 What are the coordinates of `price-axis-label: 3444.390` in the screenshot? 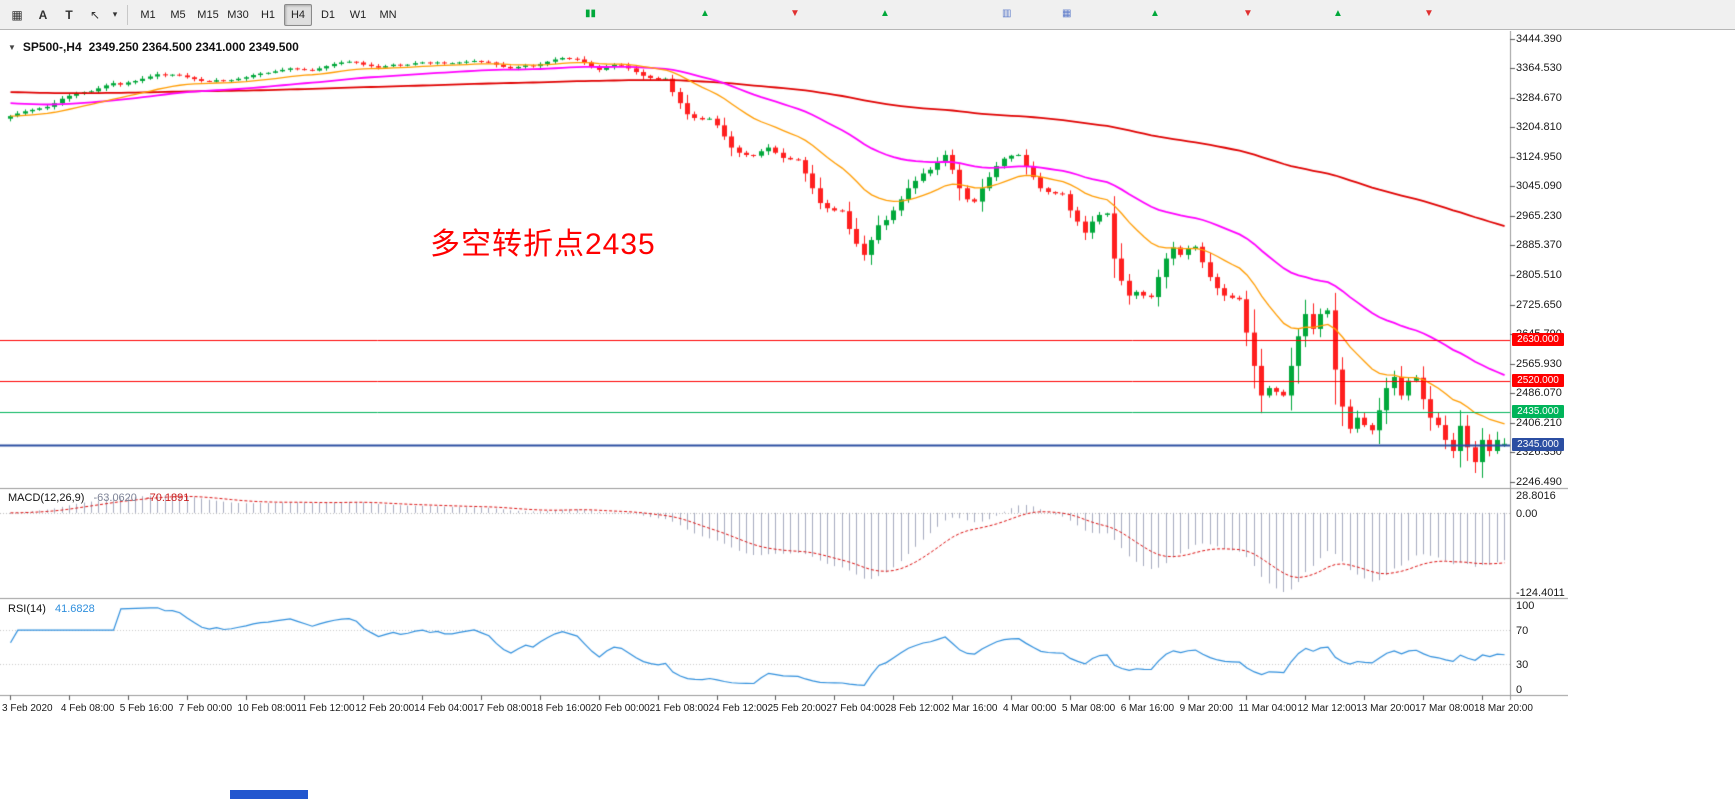 It's located at (1539, 38).